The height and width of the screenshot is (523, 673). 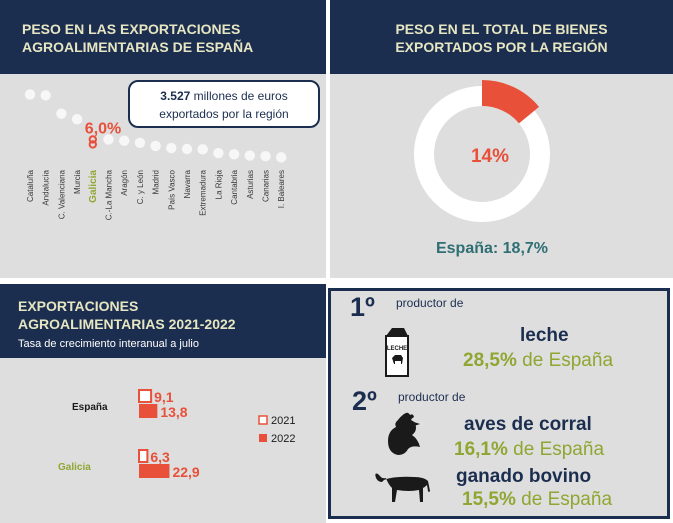 What do you see at coordinates (46, 187) in the screenshot?
I see `dot-category-label: Andalucía` at bounding box center [46, 187].